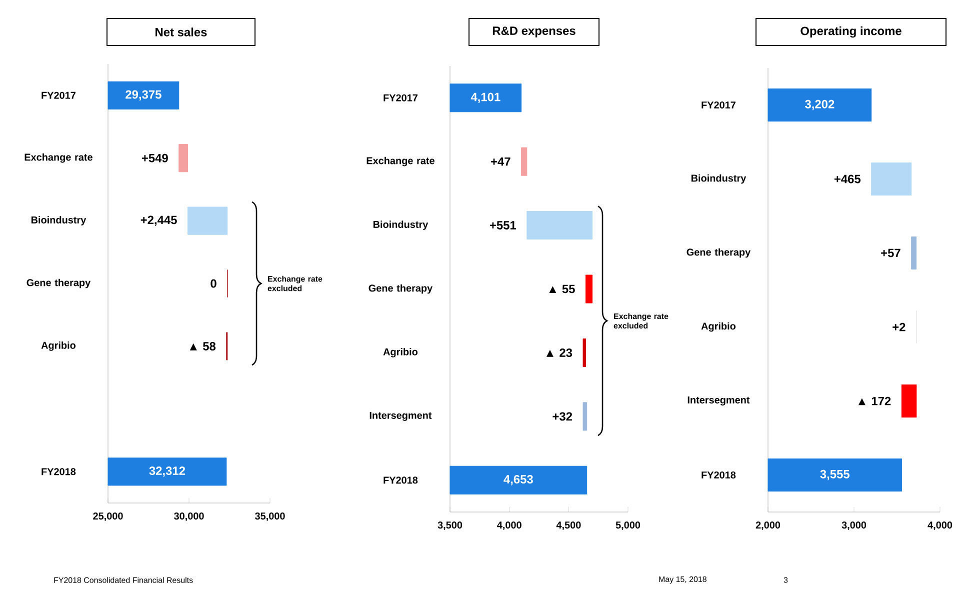  I want to click on x-tick-label: 30,000, so click(189, 517).